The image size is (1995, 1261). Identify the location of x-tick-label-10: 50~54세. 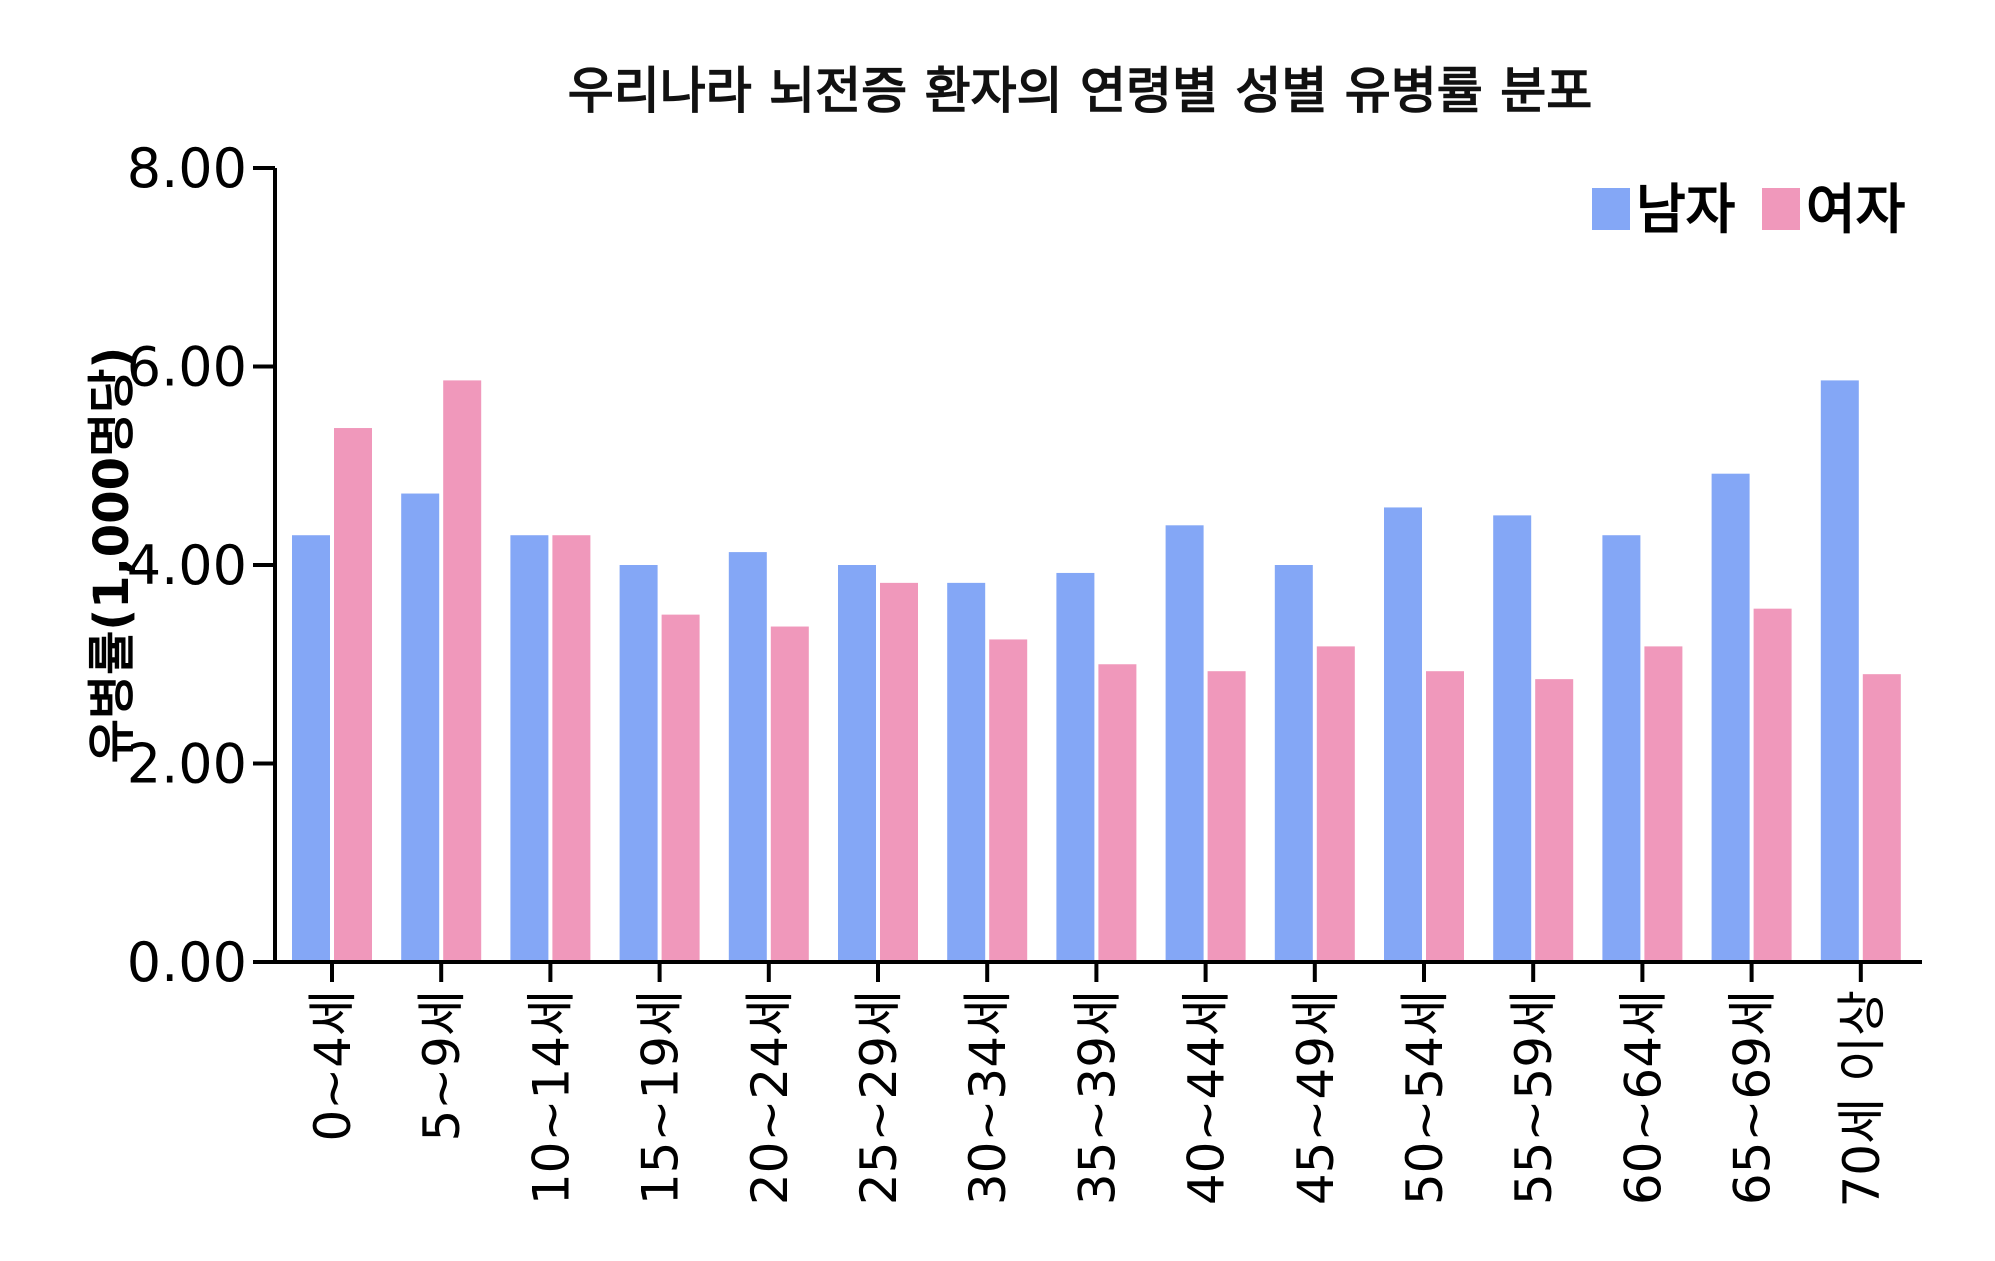
(1425, 1097).